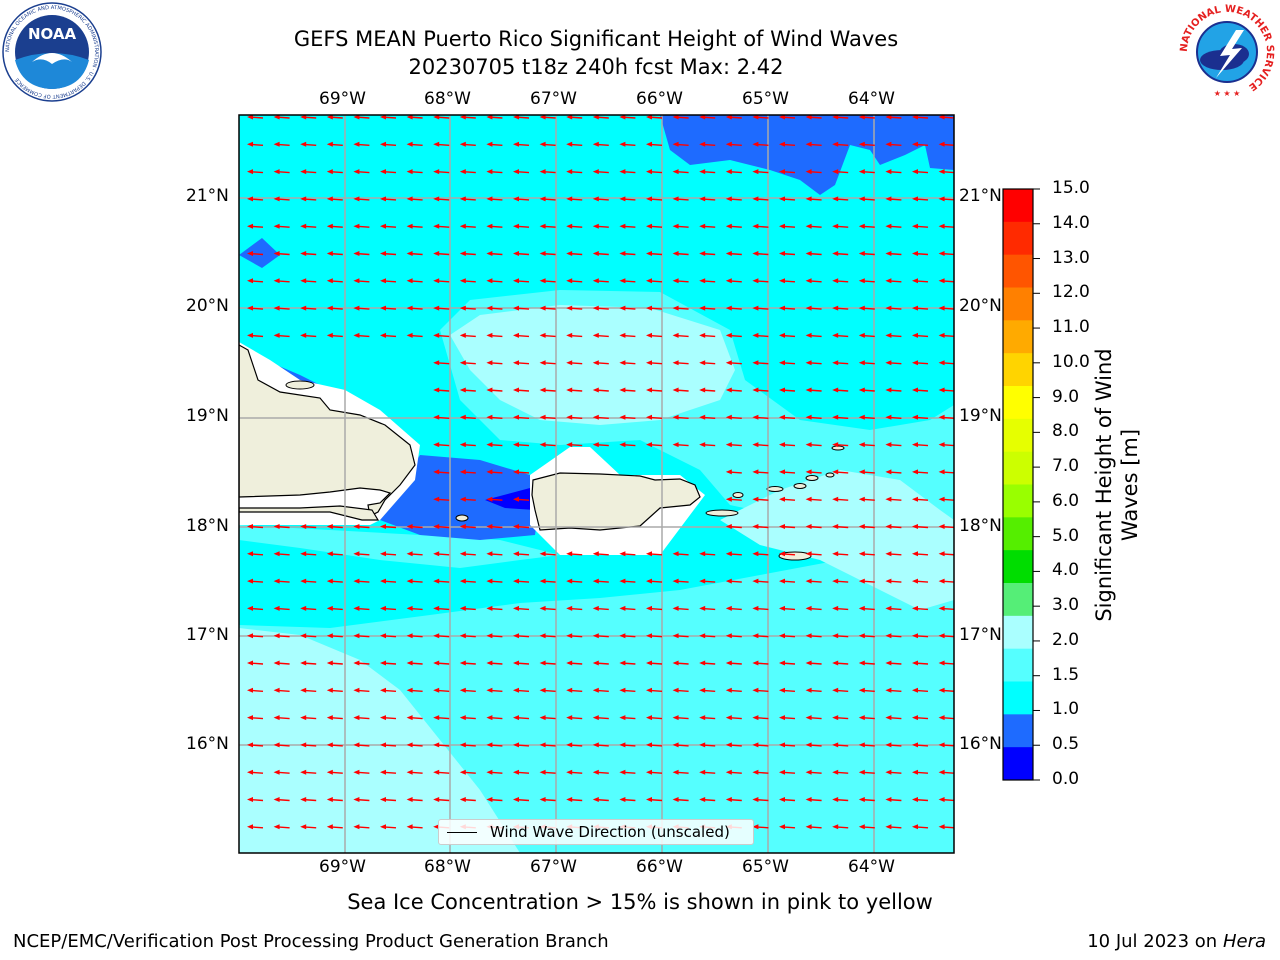  Describe the element at coordinates (327, 430) in the screenshot. I see `land-hispaniola` at that location.